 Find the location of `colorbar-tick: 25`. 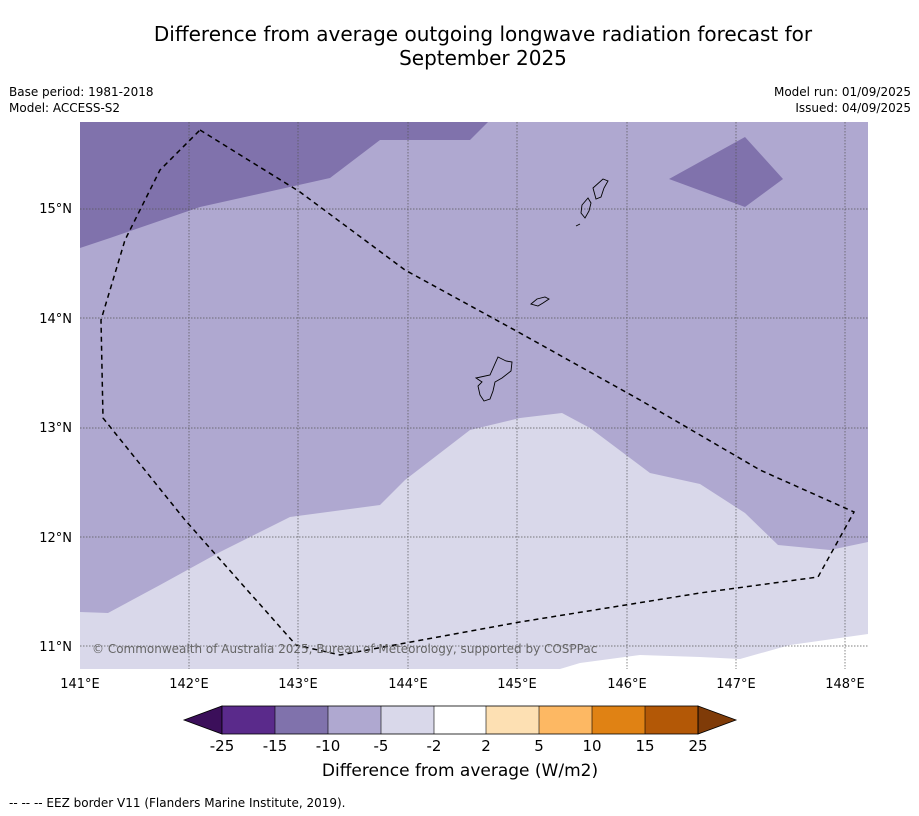

colorbar-tick: 25 is located at coordinates (697, 746).